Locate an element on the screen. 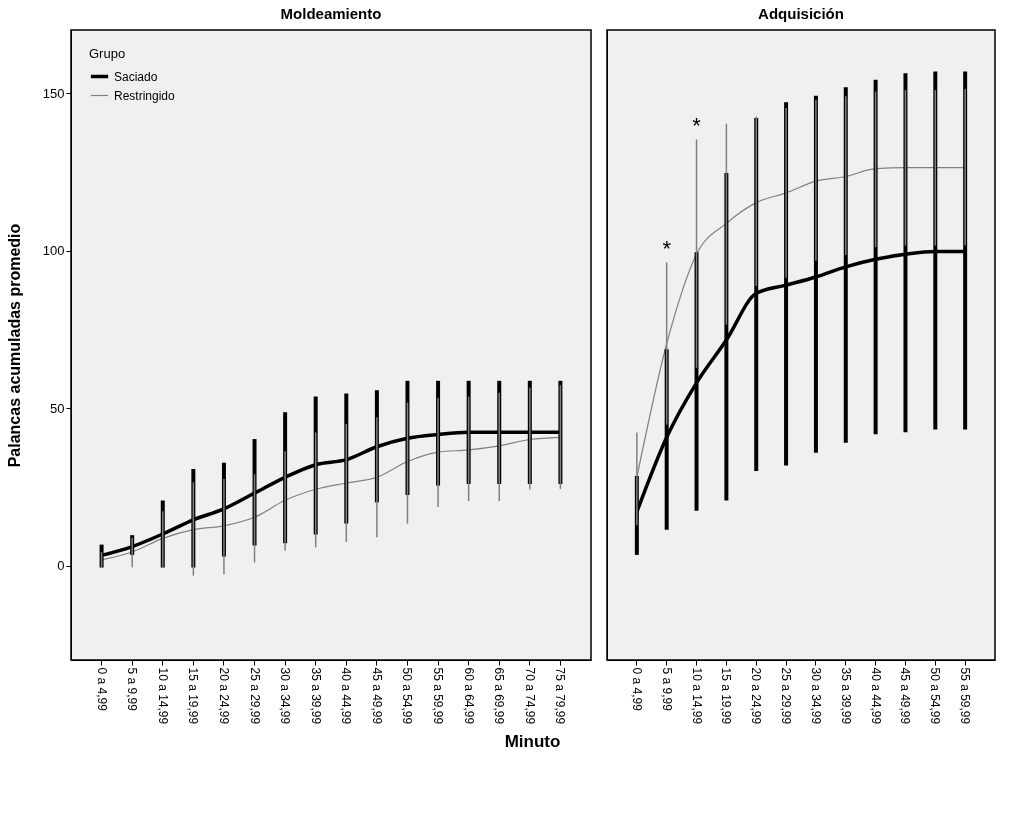  y-axis-title: Palancas acumuladas promedio is located at coordinates (14, 345).